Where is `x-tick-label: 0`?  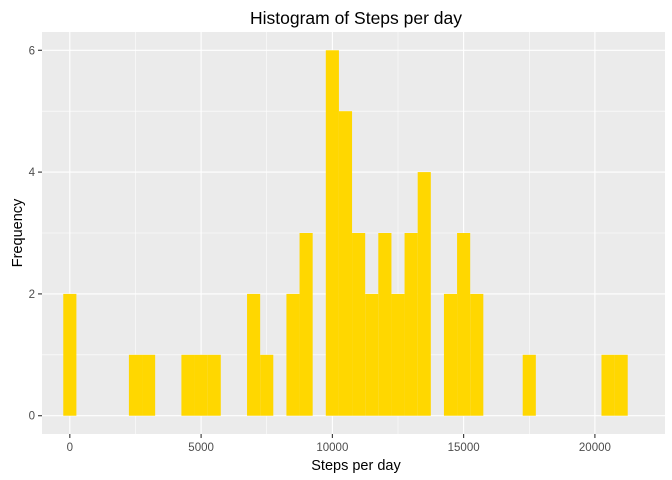
x-tick-label: 0 is located at coordinates (70, 448).